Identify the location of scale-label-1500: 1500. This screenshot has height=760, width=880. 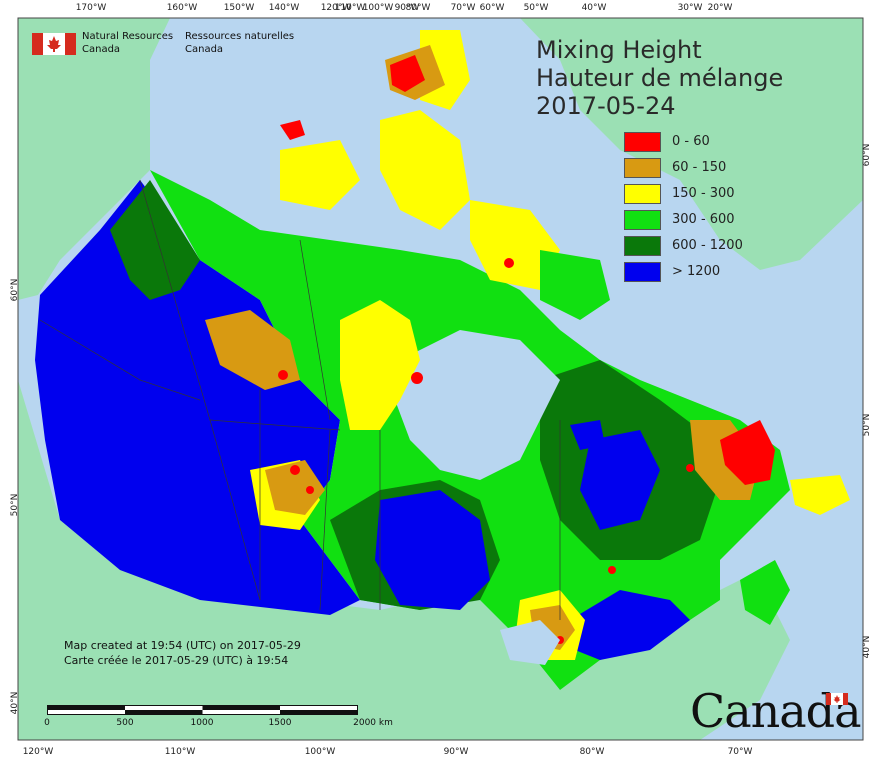
(280, 723).